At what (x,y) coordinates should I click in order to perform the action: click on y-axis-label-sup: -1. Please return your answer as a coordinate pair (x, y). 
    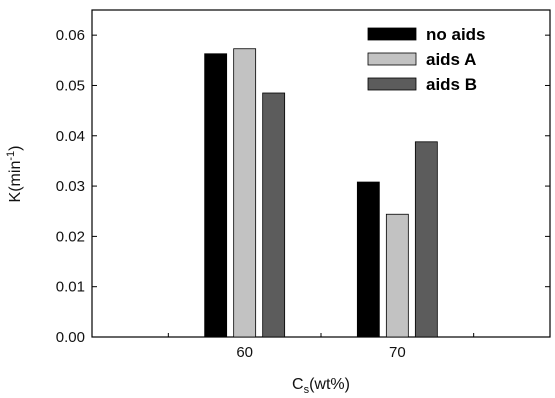
    Looking at the image, I should click on (11, 156).